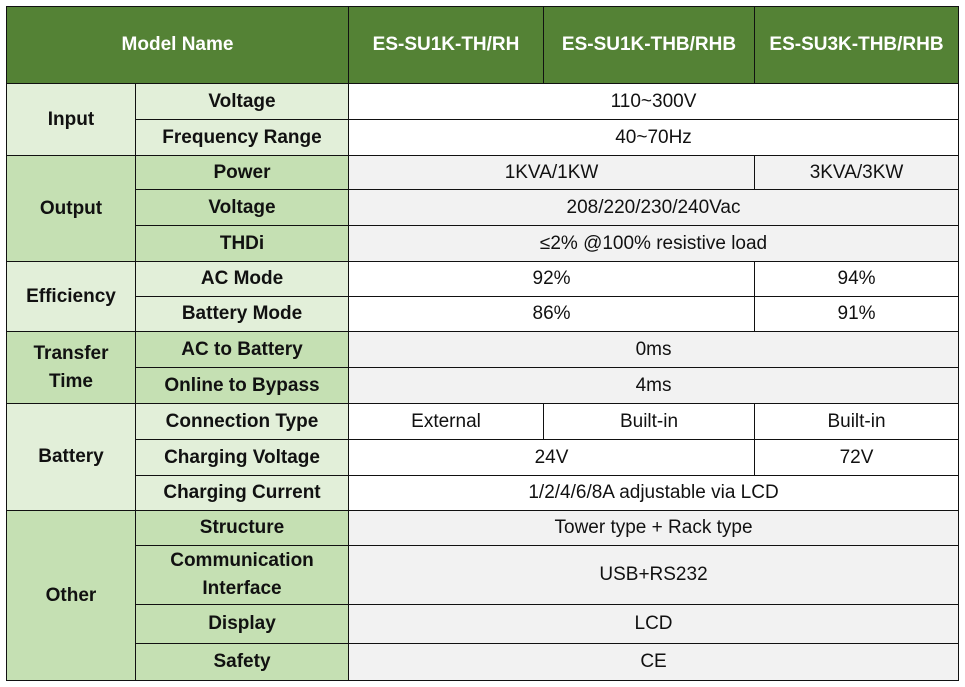  Describe the element at coordinates (552, 279) in the screenshot. I see `value-cell: 92%` at that location.